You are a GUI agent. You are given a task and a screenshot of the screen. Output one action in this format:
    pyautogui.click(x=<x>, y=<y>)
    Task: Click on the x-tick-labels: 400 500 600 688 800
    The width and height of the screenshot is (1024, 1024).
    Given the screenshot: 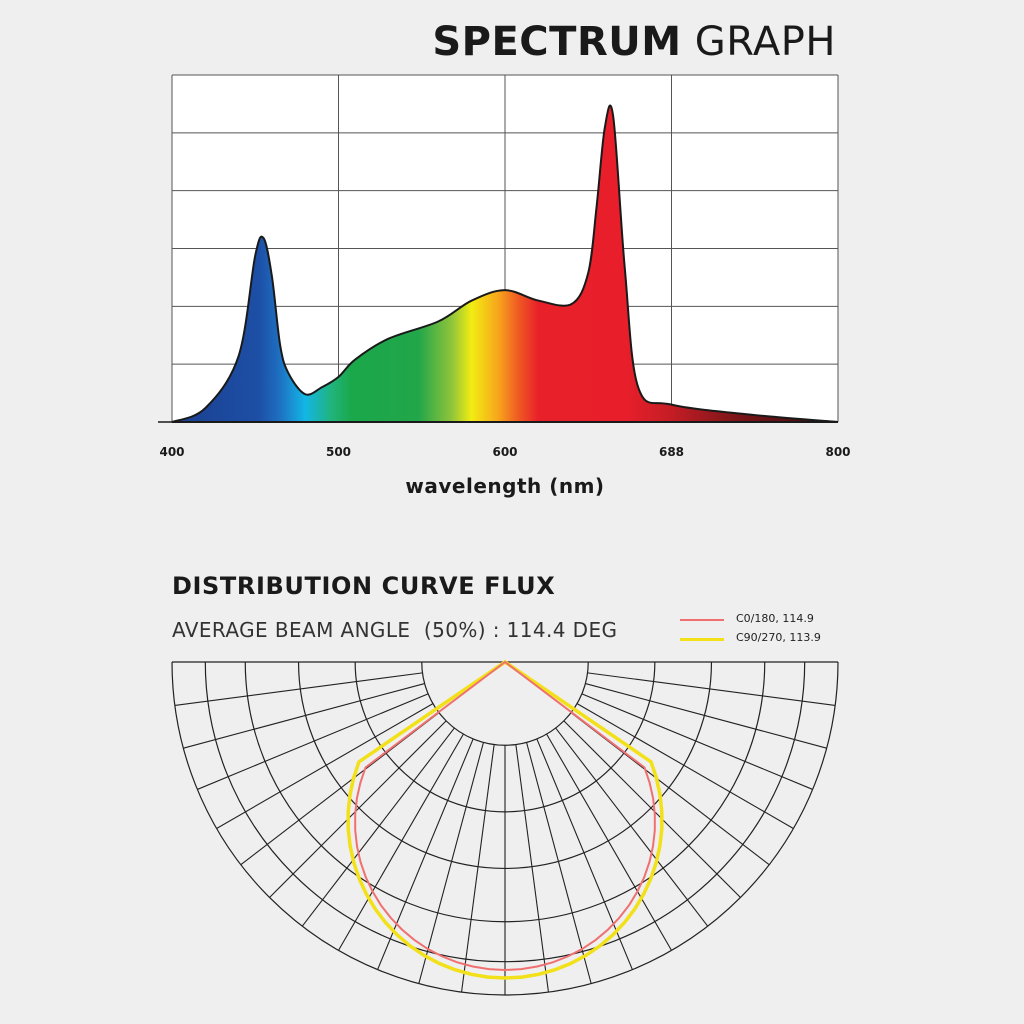 What is the action you would take?
    pyautogui.click(x=504, y=452)
    